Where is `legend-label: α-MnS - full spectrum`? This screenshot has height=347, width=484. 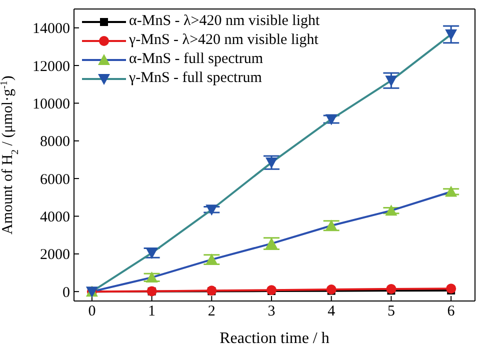
legend-label: α-MnS - full spectrum is located at coordinates (196, 59).